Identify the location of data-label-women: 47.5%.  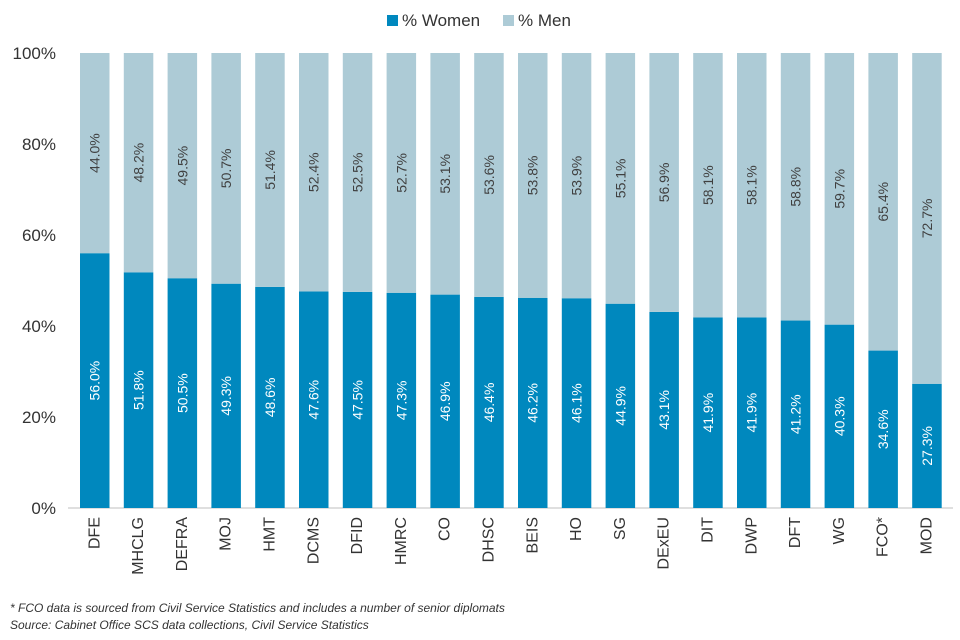
(358, 400).